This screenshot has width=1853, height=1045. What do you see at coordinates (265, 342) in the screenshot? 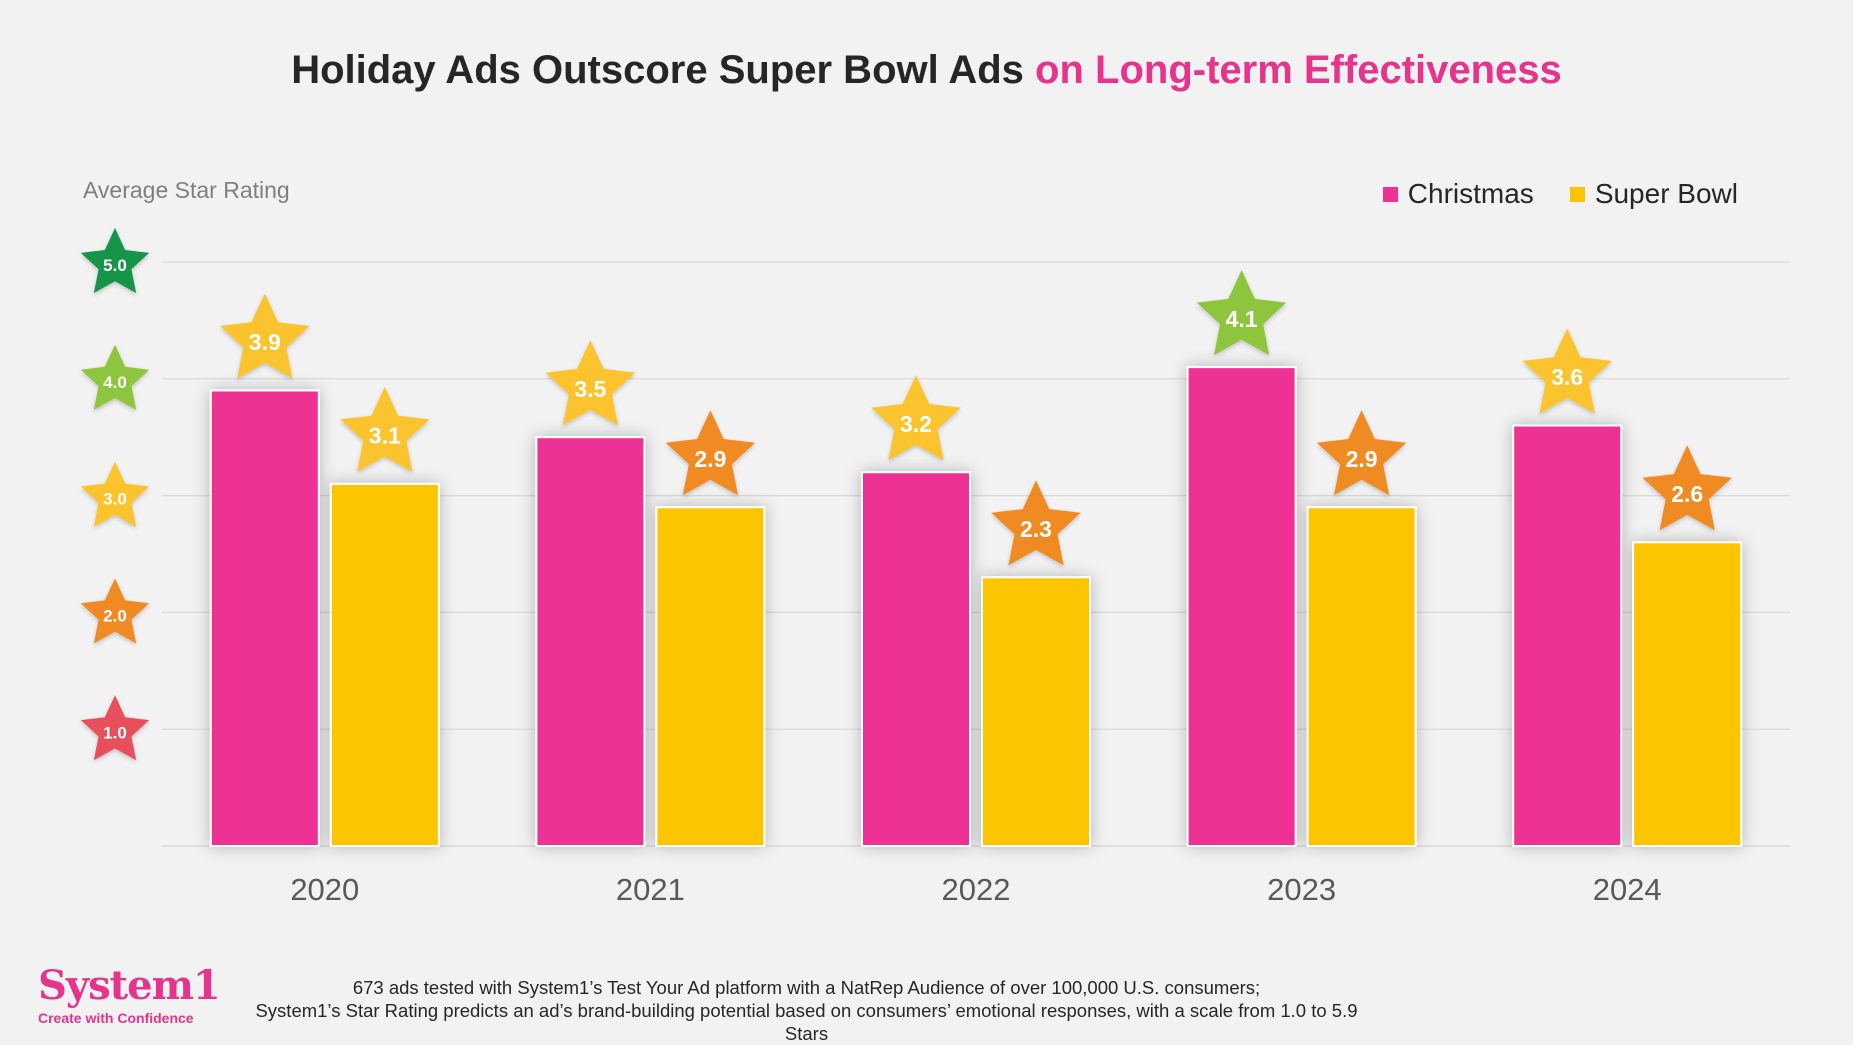
I see `data-label-star-christmas-2020-label: 3.9` at bounding box center [265, 342].